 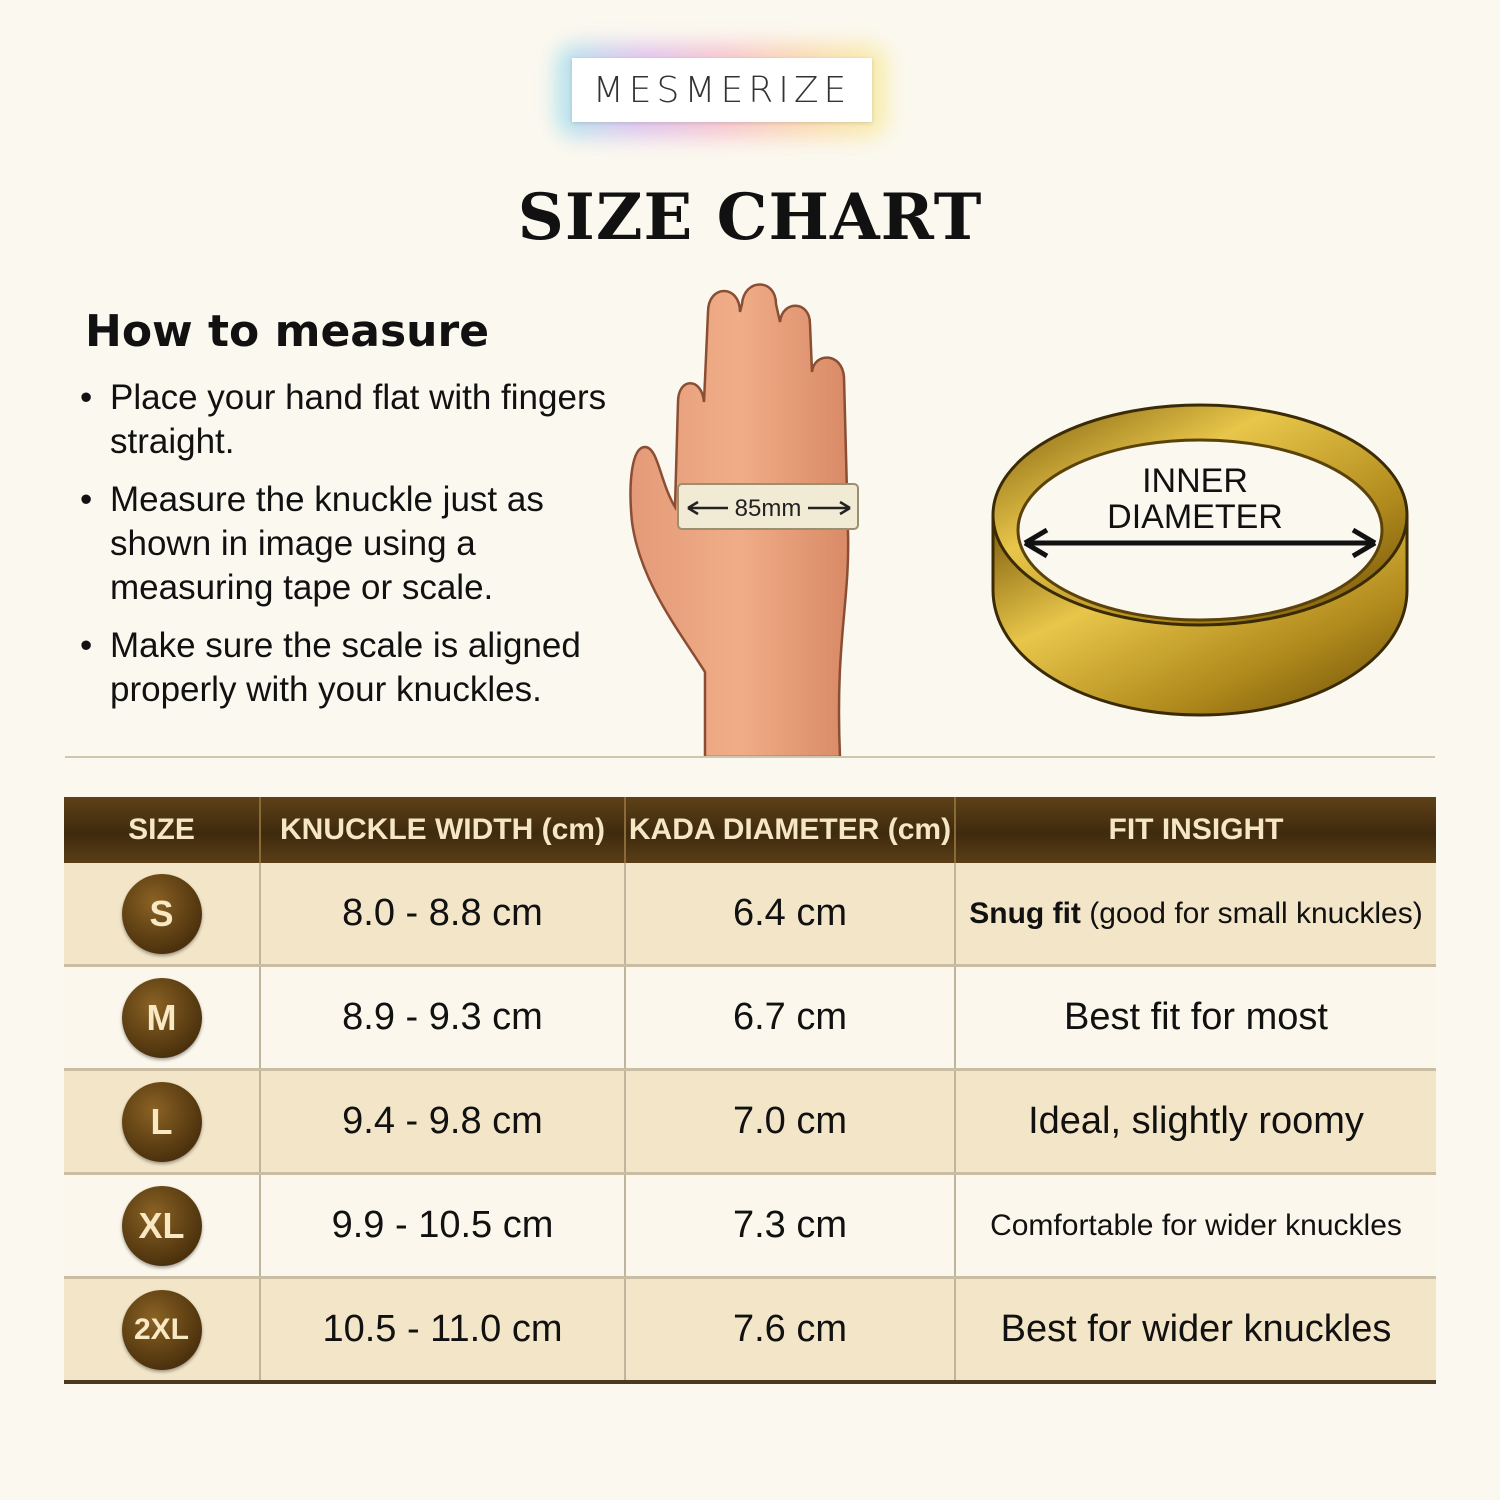 I want to click on knuckle-width-cell: 9.9 - 10.5 cm, so click(x=443, y=1226).